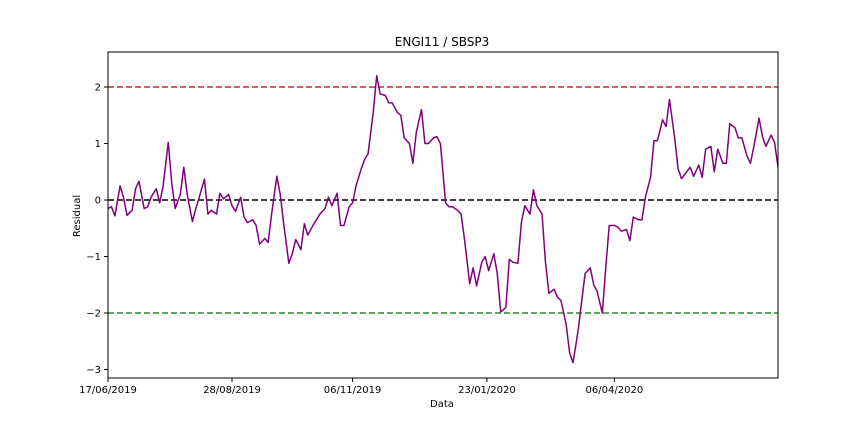 The image size is (864, 432). Describe the element at coordinates (93, 257) in the screenshot. I see `y-tick-label: −1` at that location.